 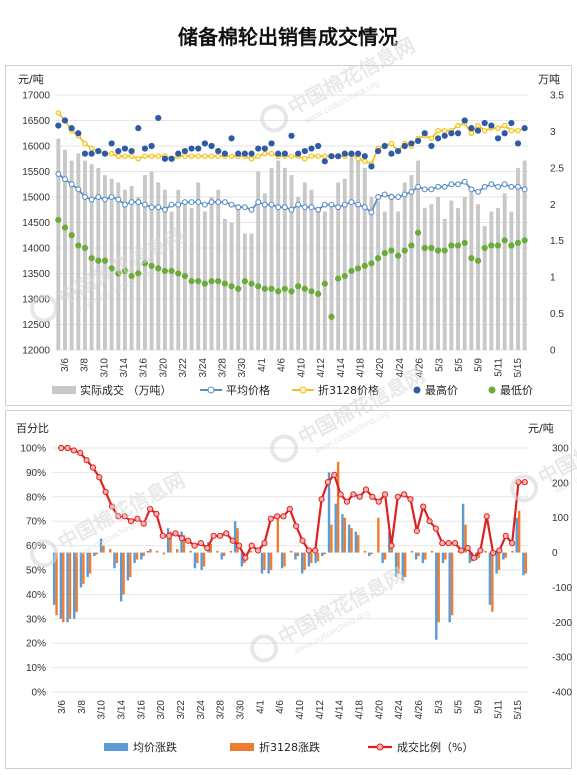 What do you see at coordinates (242, 368) in the screenshot?
I see `top-x-tick-label: 3/30` at bounding box center [242, 368].